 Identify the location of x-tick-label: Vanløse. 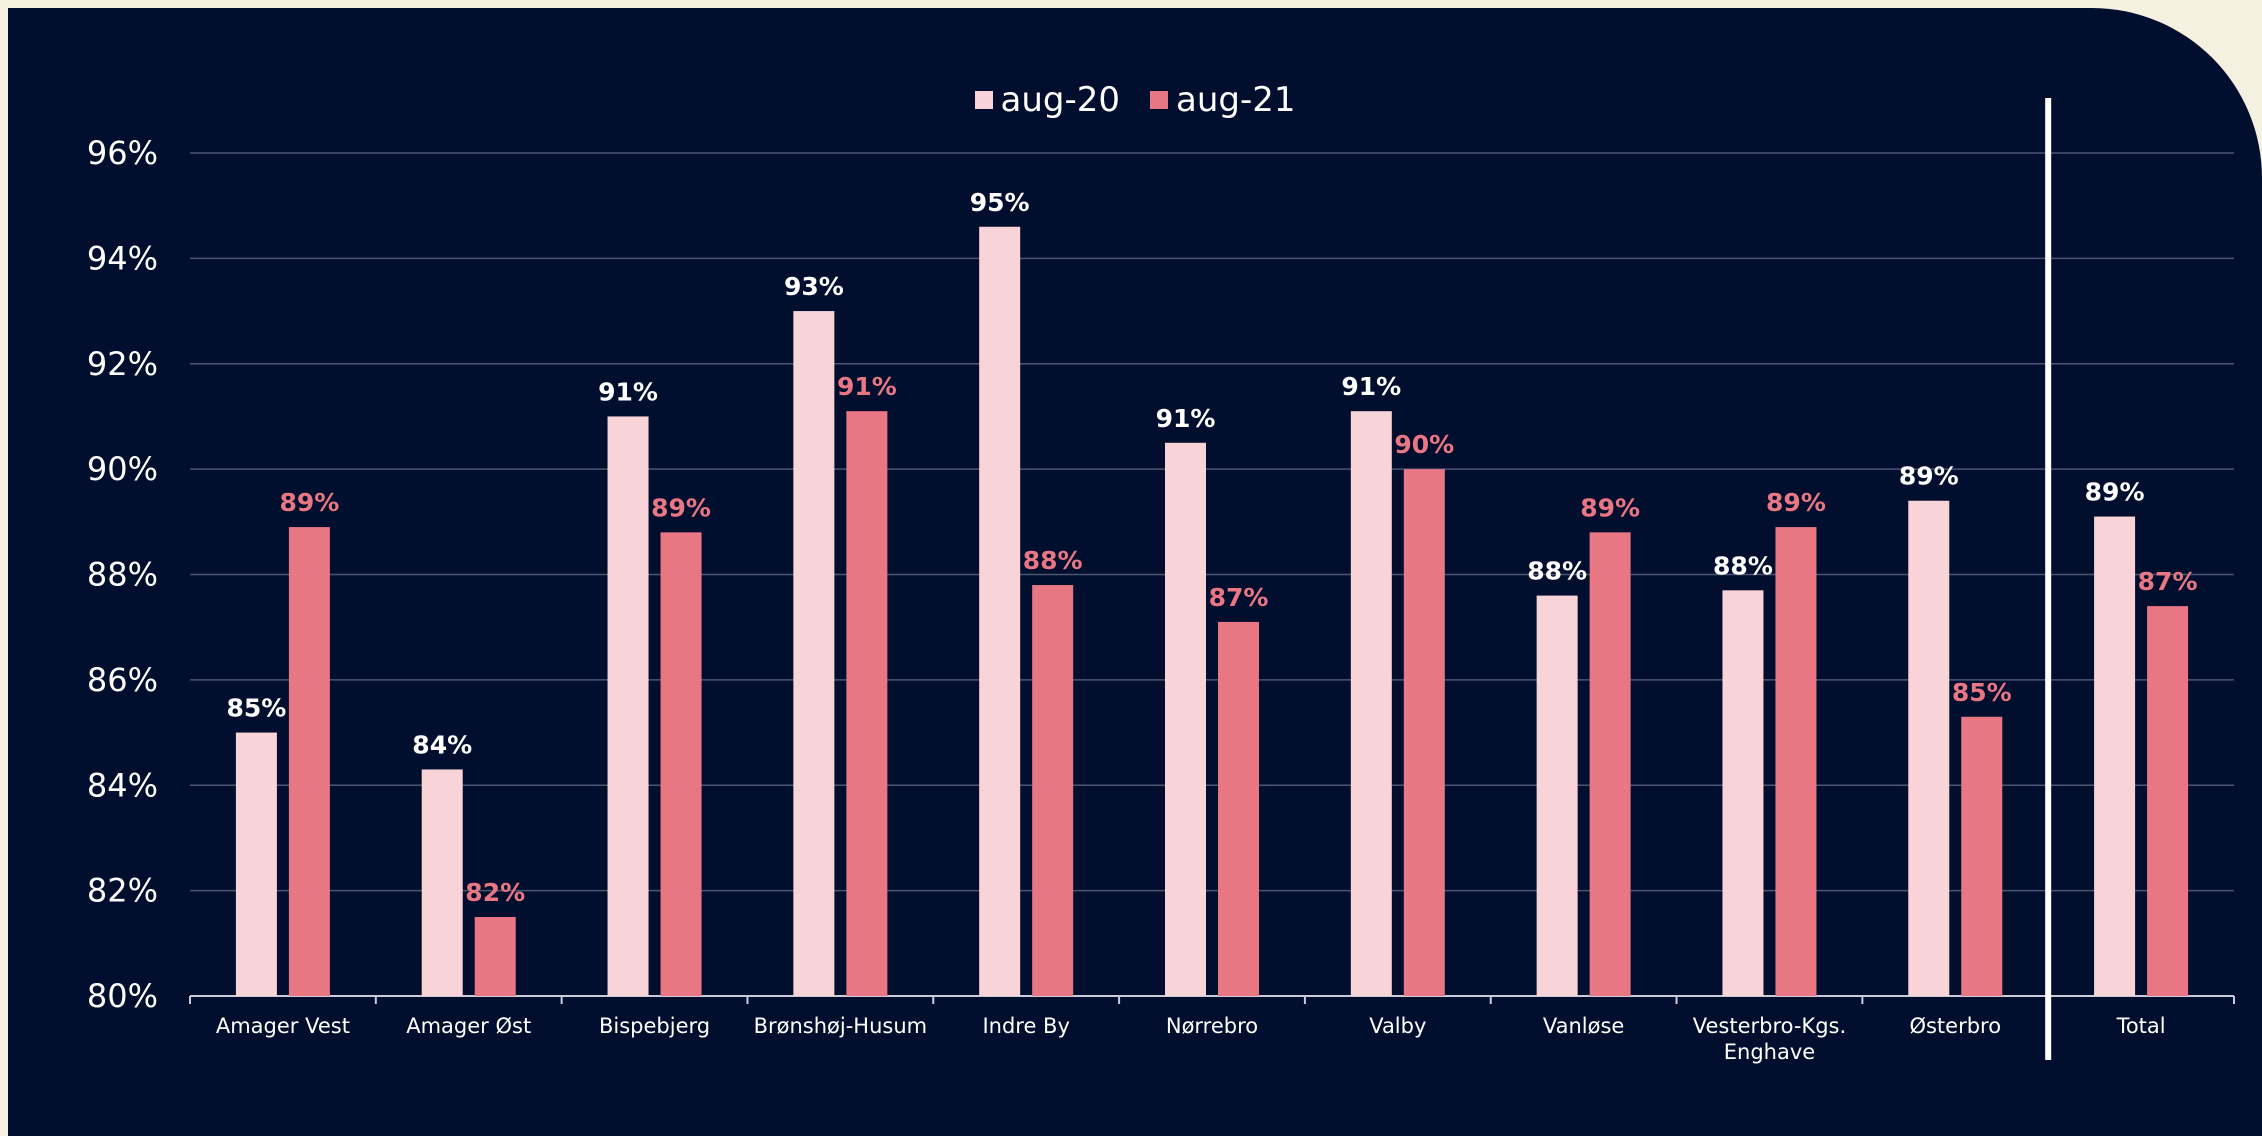
(1583, 1026).